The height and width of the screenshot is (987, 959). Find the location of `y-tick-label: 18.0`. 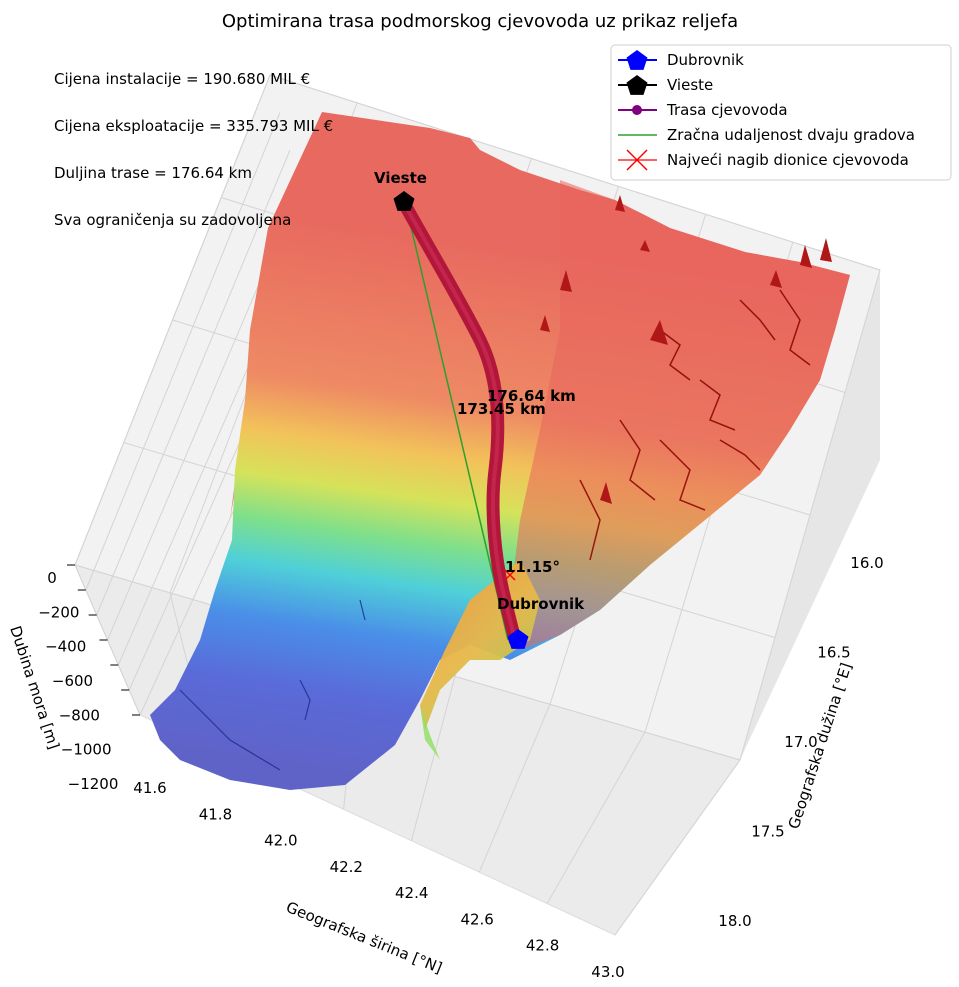

y-tick-label: 18.0 is located at coordinates (734, 921).